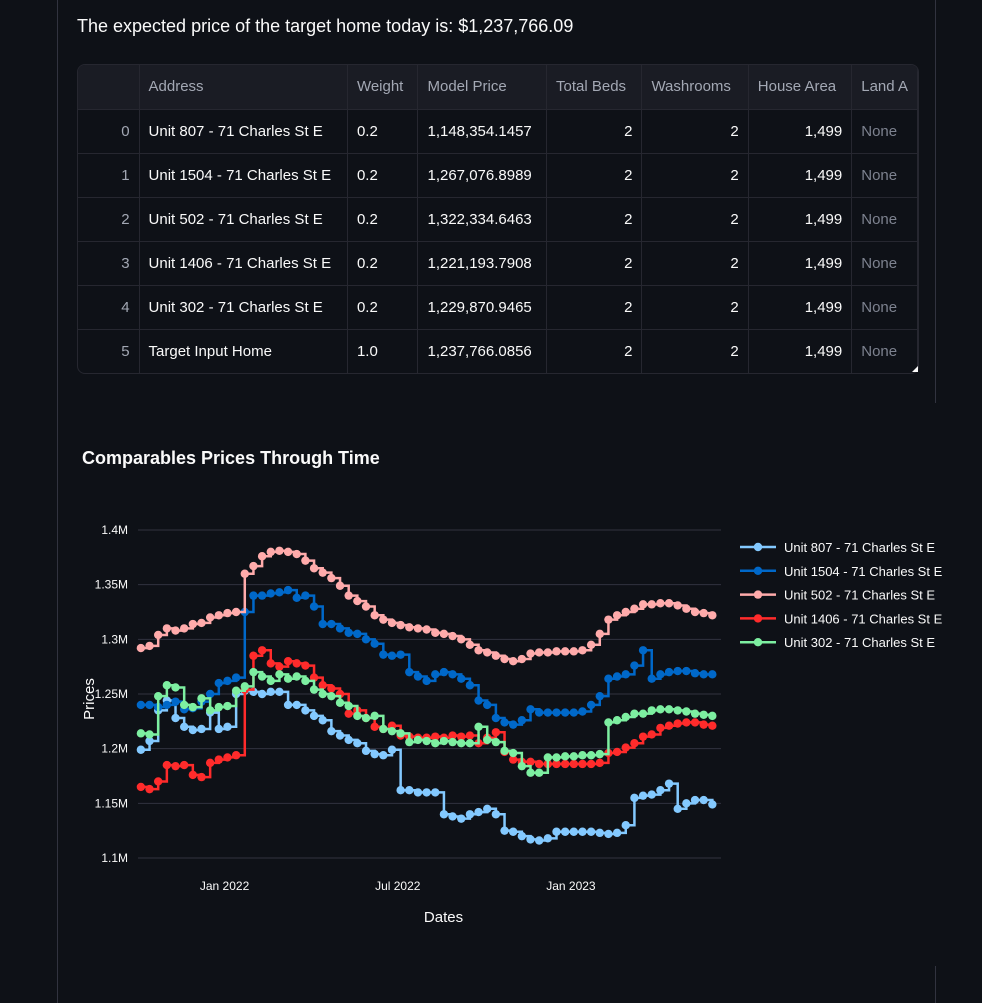 The height and width of the screenshot is (1003, 982). What do you see at coordinates (243, 219) in the screenshot?
I see `address-cell: Unit 502 - 71 Charles St E` at bounding box center [243, 219].